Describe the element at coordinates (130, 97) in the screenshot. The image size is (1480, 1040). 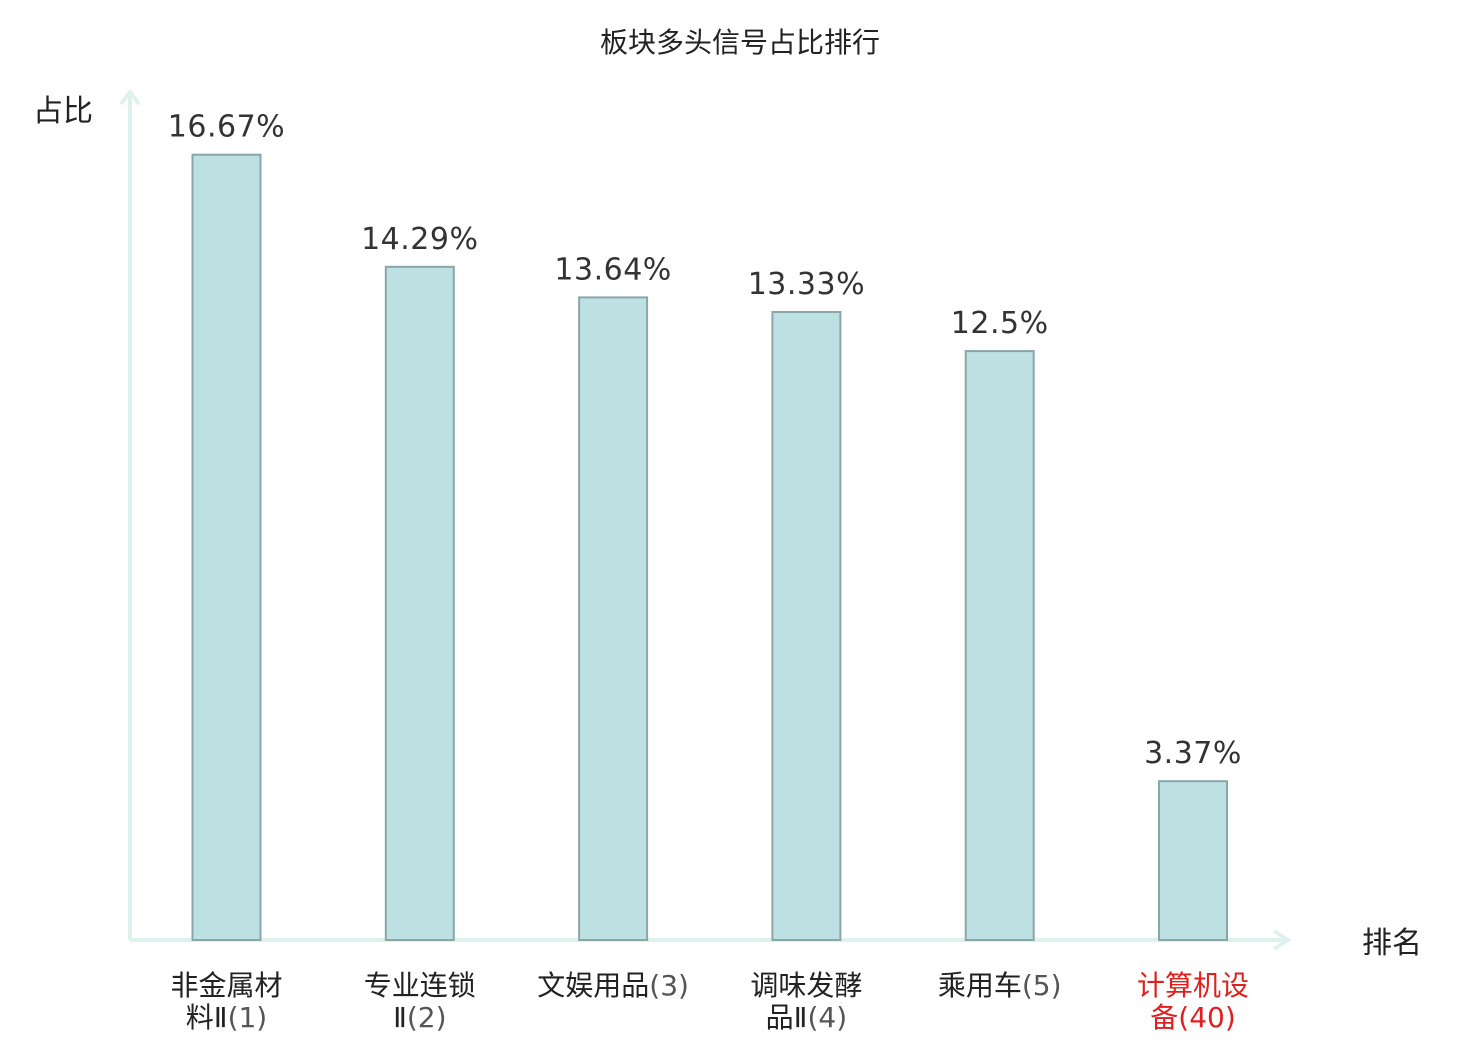
I see `y-axis-arrow-icon` at that location.